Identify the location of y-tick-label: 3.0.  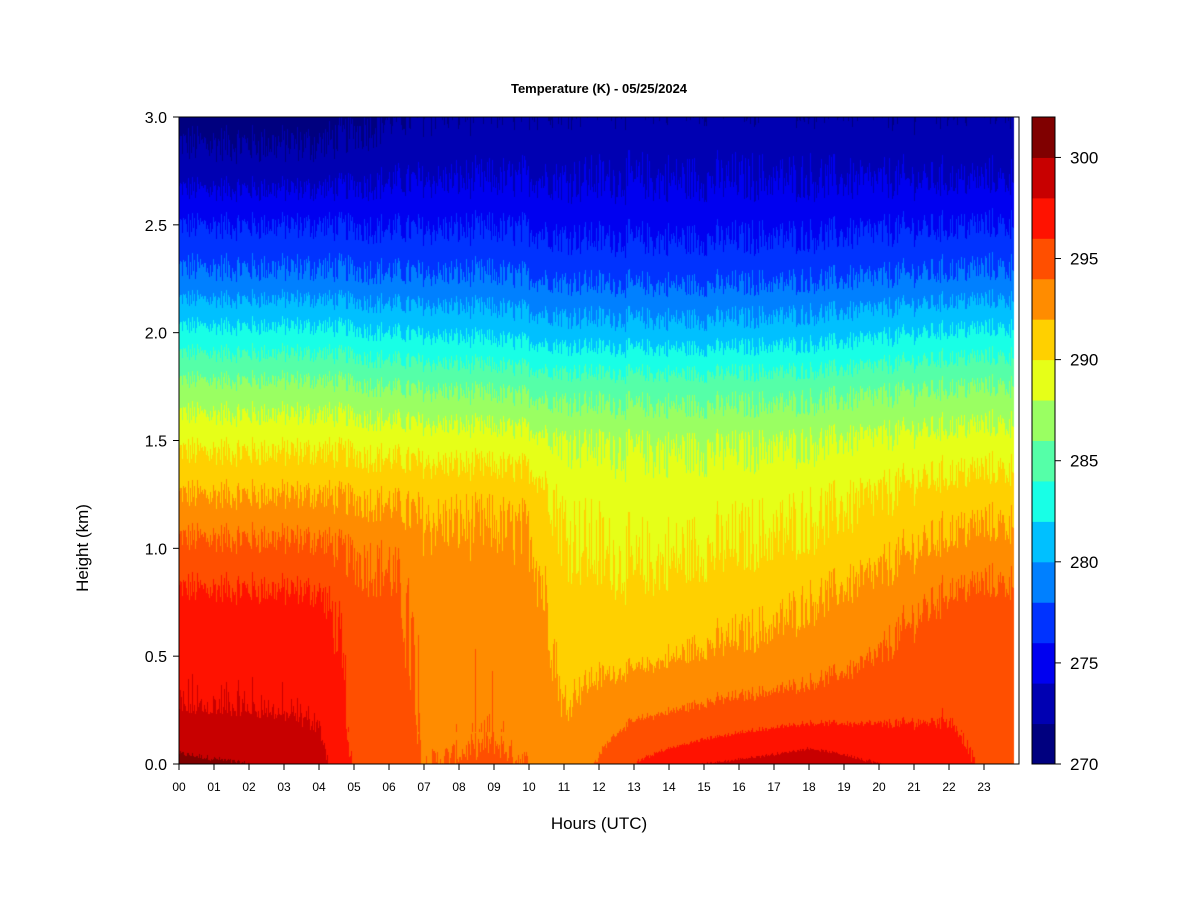
(156, 118).